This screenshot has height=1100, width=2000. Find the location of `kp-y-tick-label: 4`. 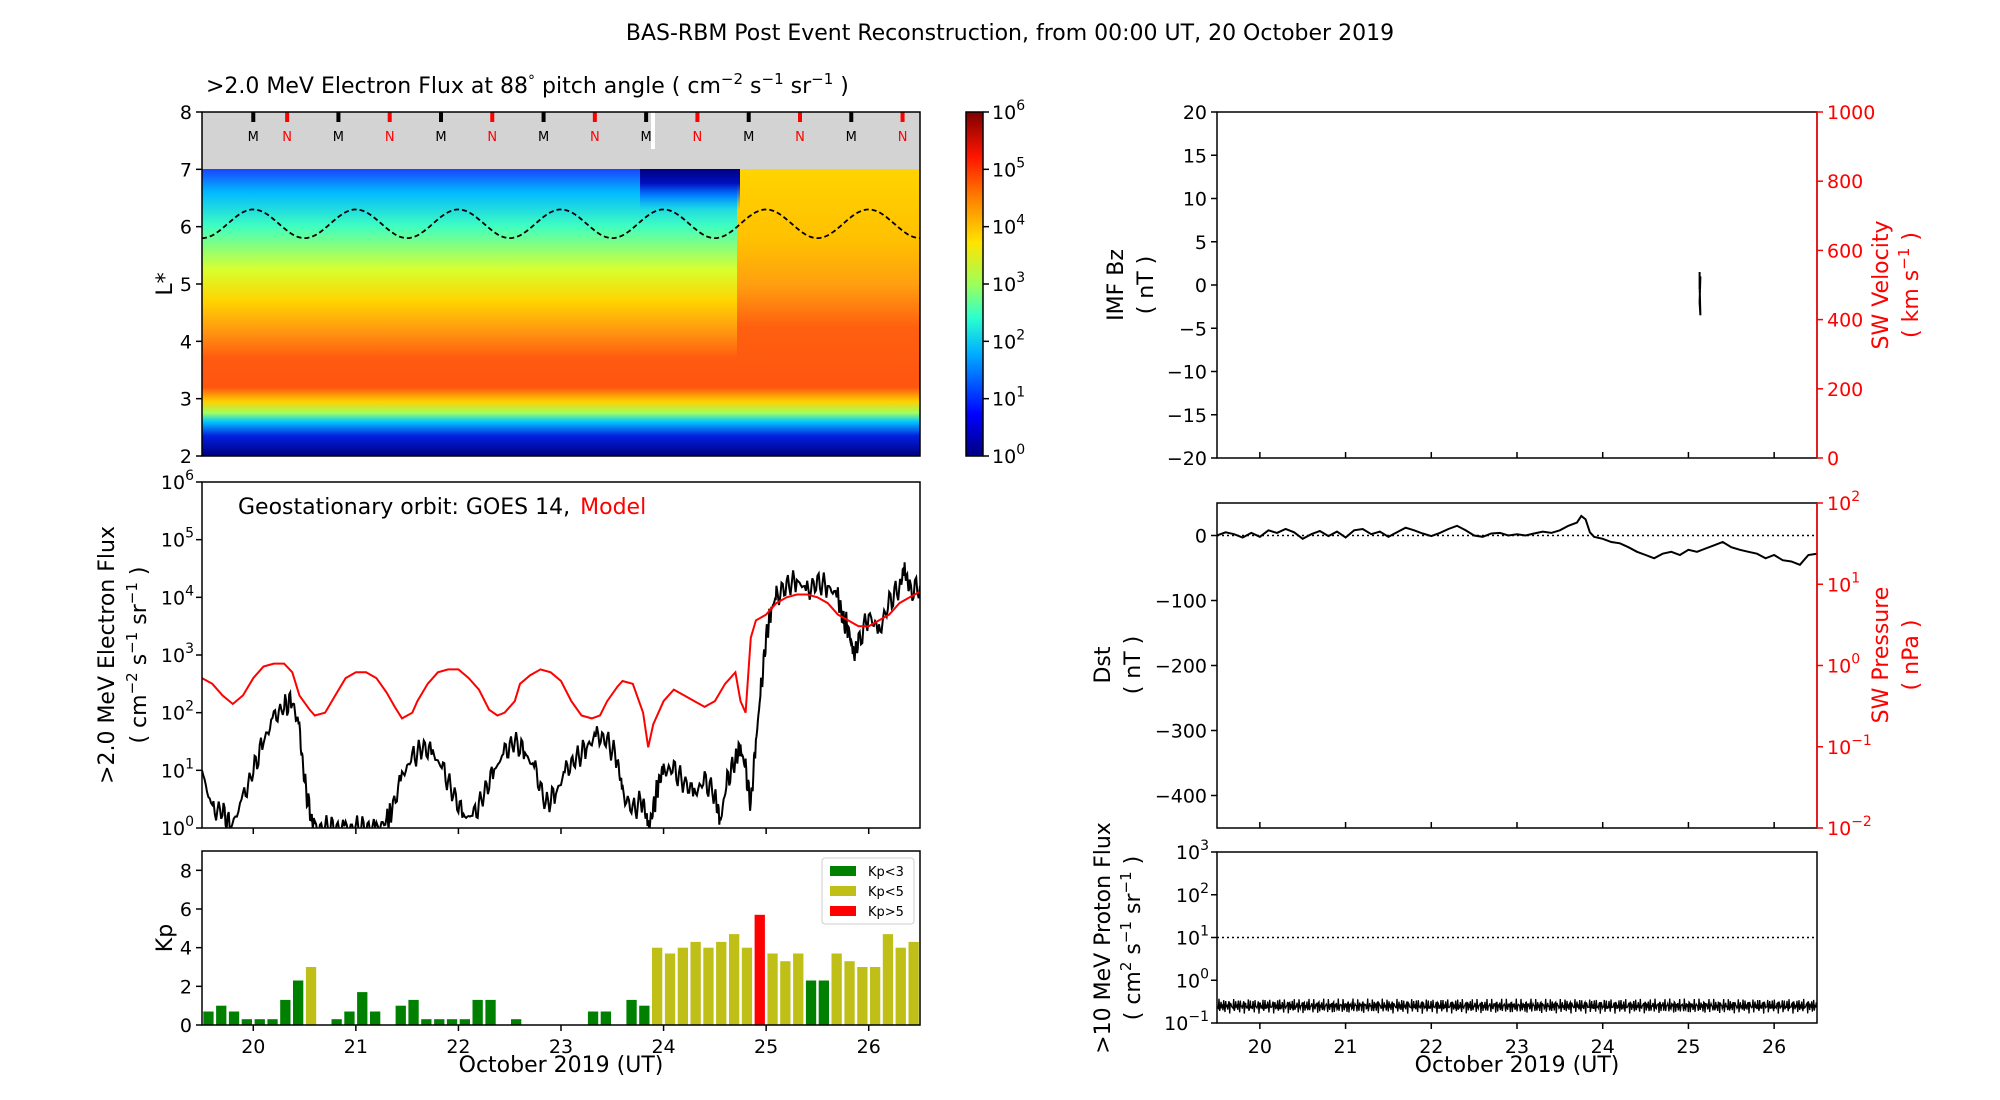

kp-y-tick-label: 4 is located at coordinates (186, 949).